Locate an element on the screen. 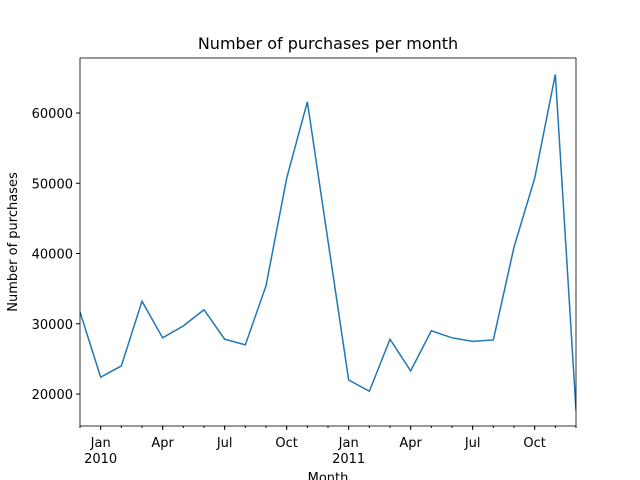 This screenshot has width=640, height=480. y-axis-label: Number of purchases is located at coordinates (13, 242).